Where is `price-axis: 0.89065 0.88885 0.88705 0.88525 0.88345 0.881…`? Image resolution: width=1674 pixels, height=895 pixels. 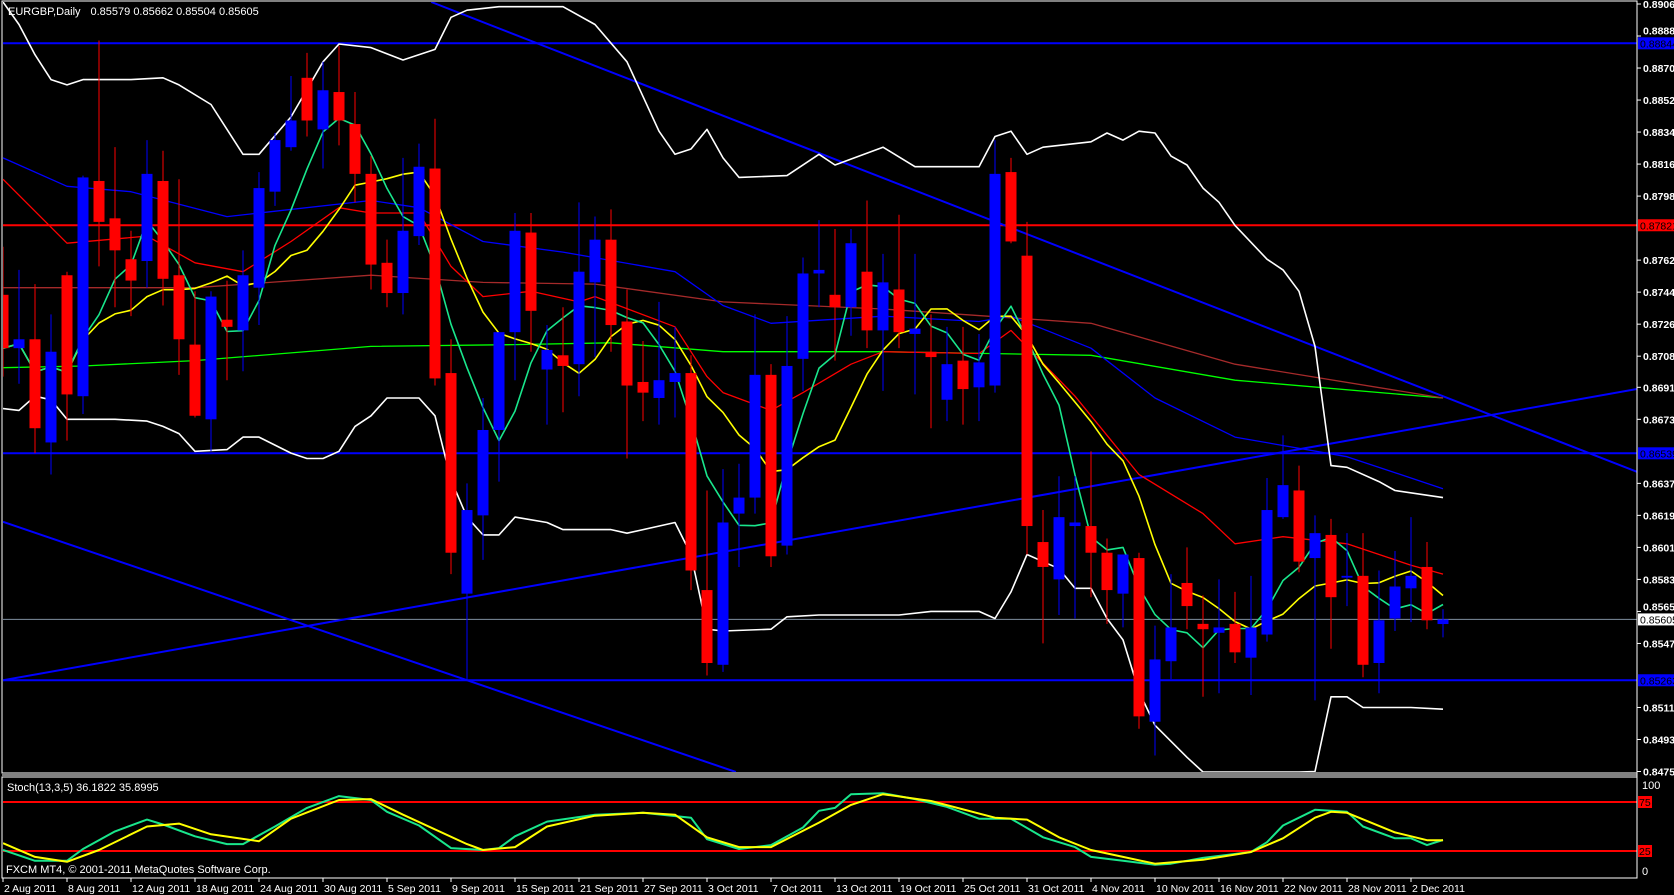 price-axis: 0.89065 0.88885 0.88705 0.88525 0.88345 0.881… is located at coordinates (1655, 439).